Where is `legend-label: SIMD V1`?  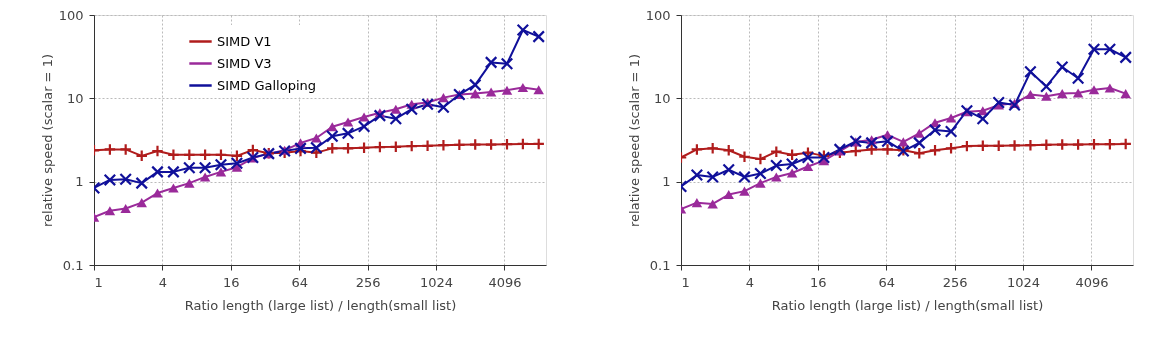
legend-label: SIMD V1 is located at coordinates (244, 41).